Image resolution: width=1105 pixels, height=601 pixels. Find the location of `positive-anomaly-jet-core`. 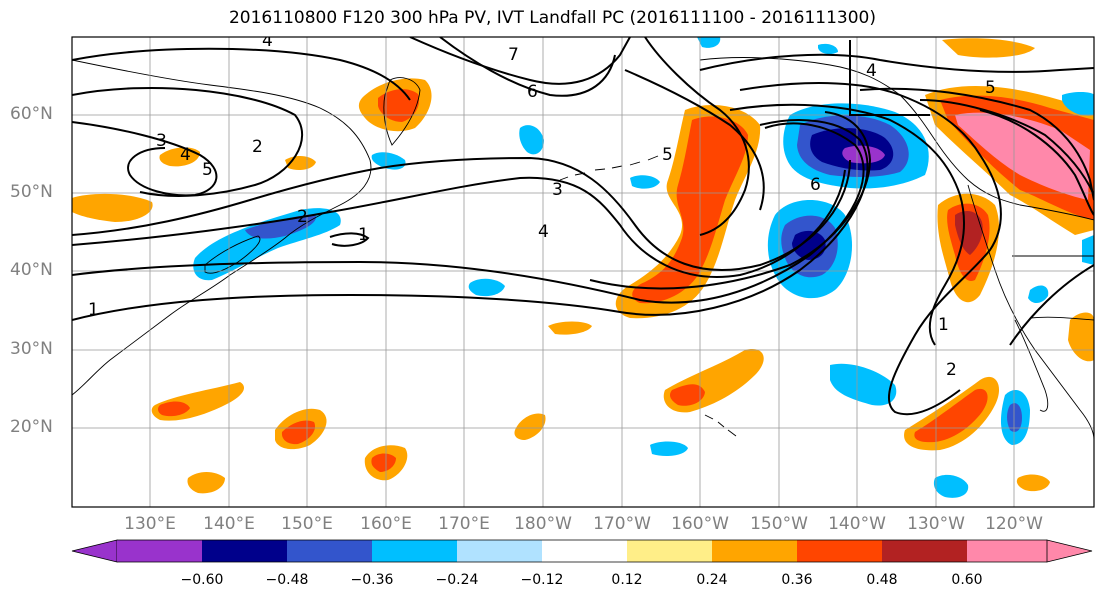

positive-anomaly-jet-core is located at coordinates (690, 210).